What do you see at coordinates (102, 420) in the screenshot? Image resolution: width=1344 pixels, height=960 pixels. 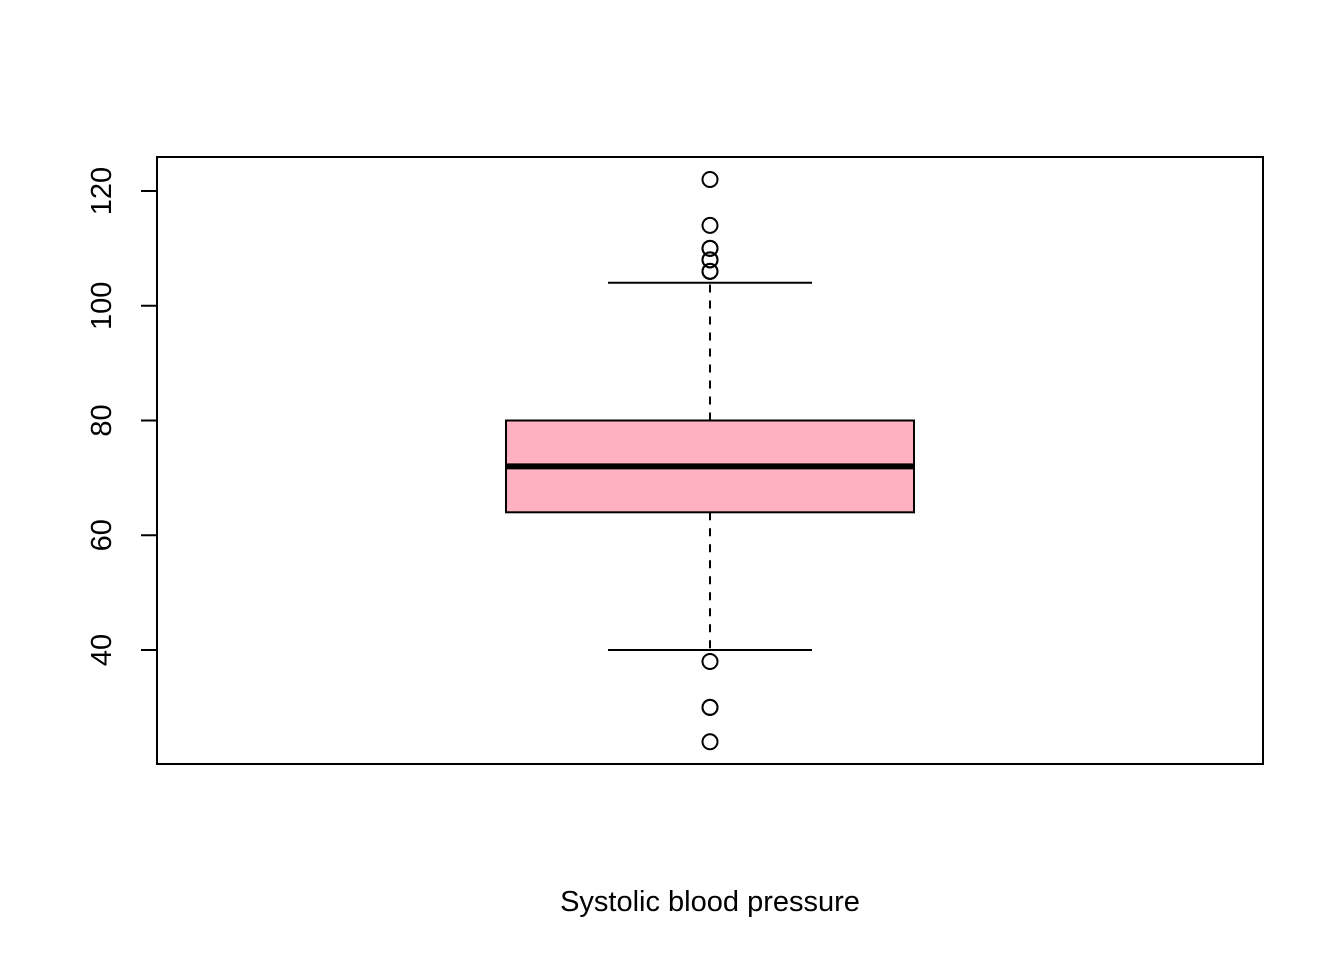 I see `y-tick-label: 80` at bounding box center [102, 420].